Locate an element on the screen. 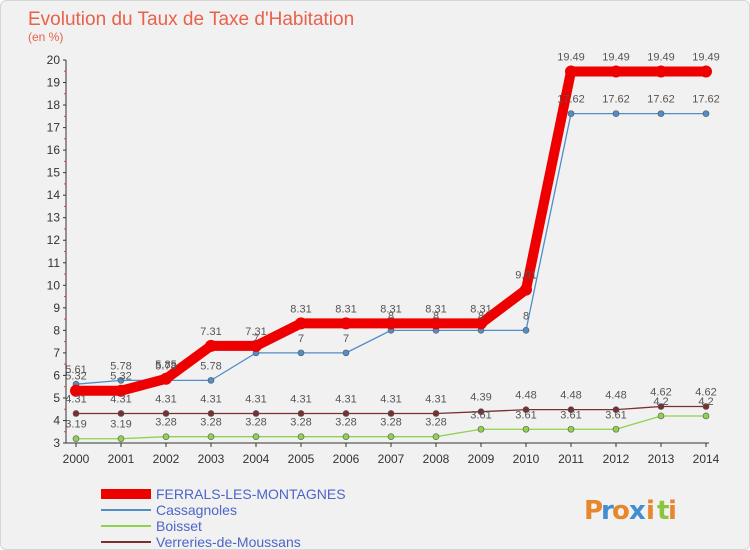 The width and height of the screenshot is (750, 550). y-tick-label: 6 is located at coordinates (56, 375).